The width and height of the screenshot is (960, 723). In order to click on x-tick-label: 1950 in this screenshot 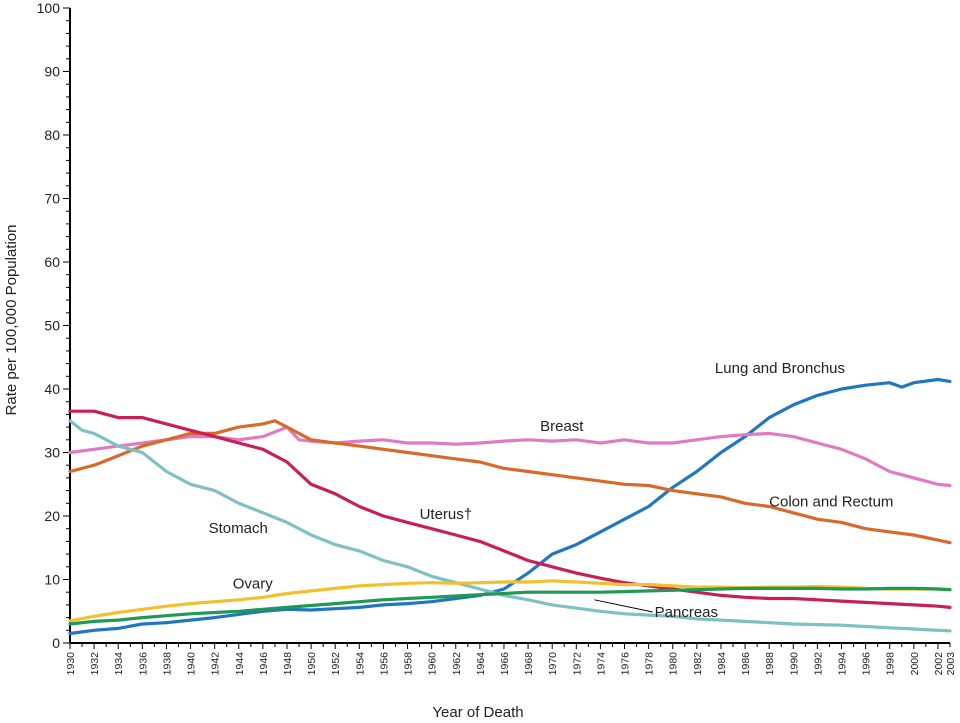, I will do `click(312, 664)`.